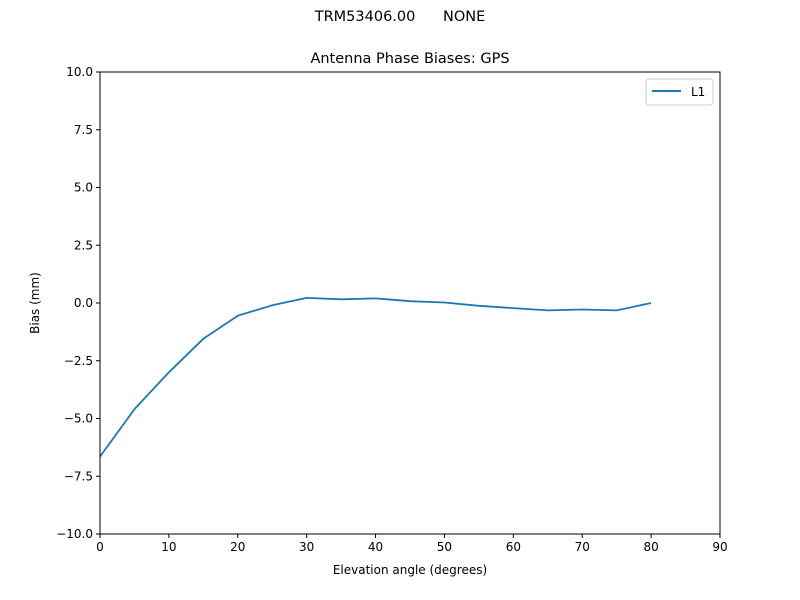 This screenshot has width=800, height=600. I want to click on y-tick-label: 2.5, so click(83, 245).